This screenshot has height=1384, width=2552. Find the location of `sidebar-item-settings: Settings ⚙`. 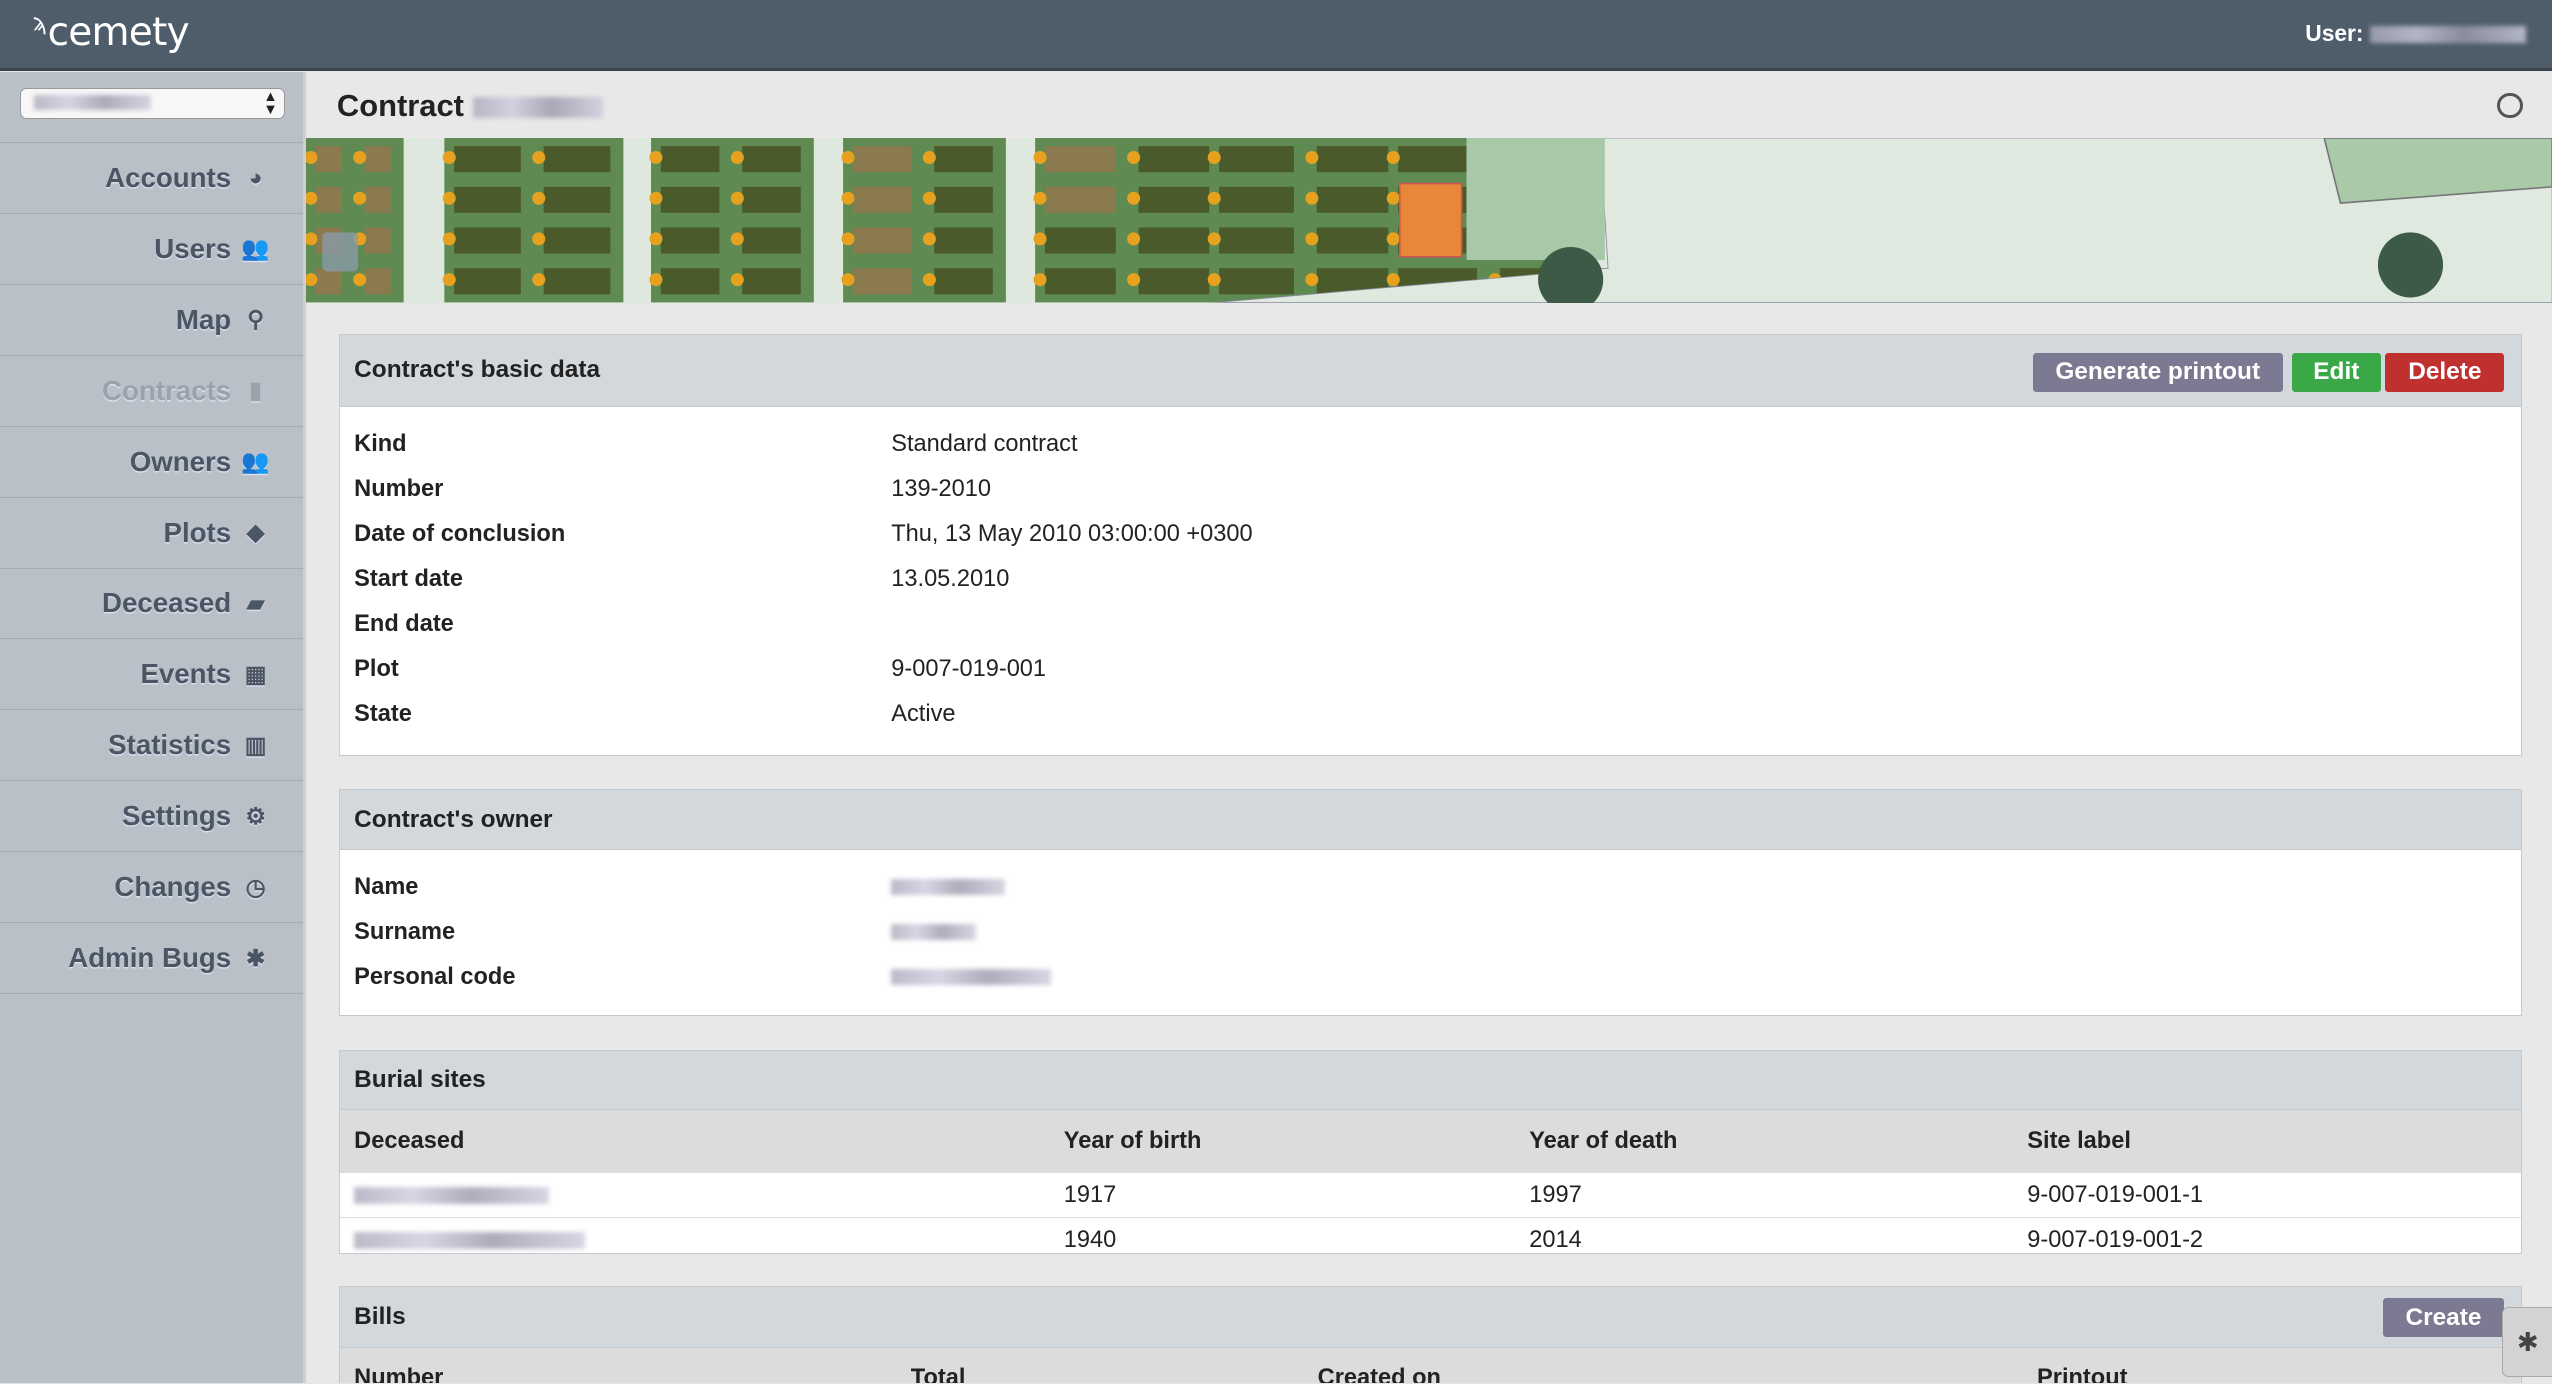

sidebar-item-settings: Settings ⚙ is located at coordinates (151, 815).